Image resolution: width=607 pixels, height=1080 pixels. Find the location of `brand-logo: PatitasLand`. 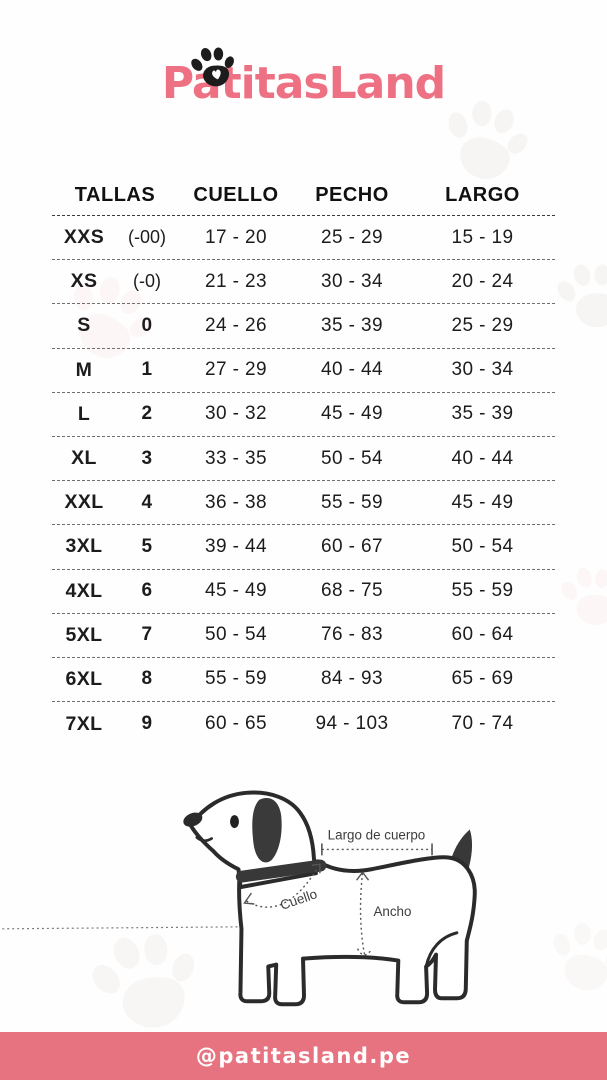

brand-logo: PatitasLand is located at coordinates (303, 76).